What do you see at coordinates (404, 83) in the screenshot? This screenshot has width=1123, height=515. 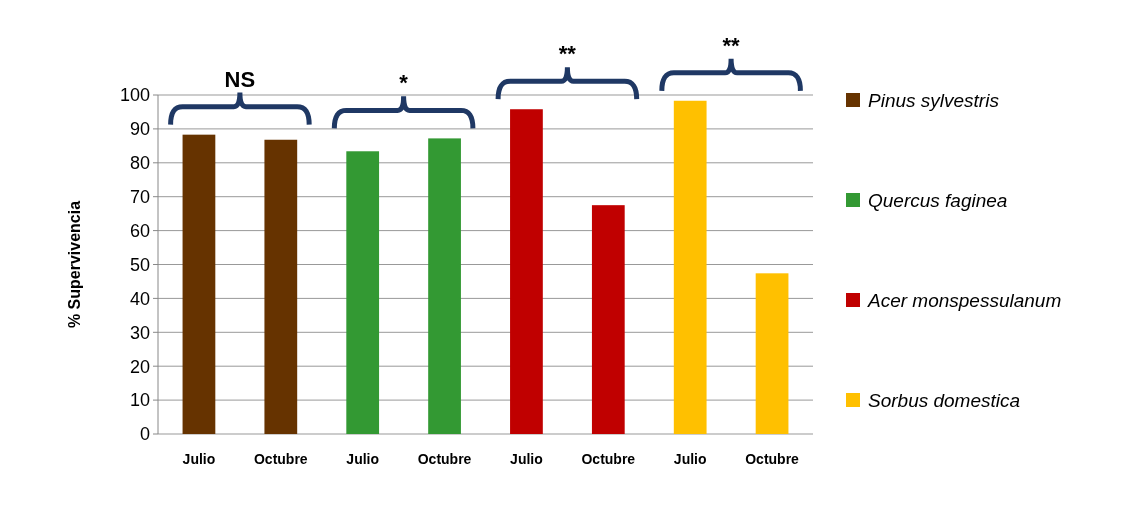 I see `annotation: *` at bounding box center [404, 83].